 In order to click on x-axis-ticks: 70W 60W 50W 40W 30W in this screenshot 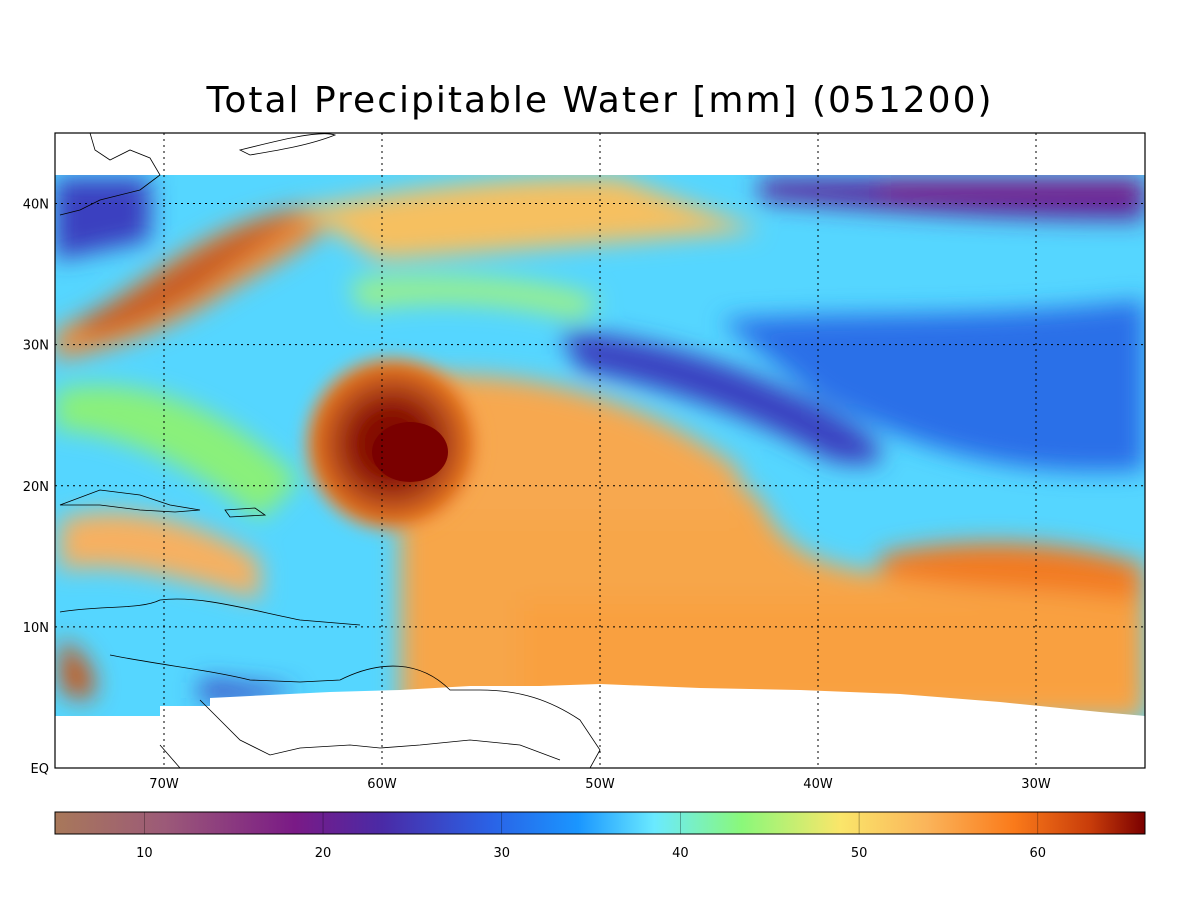, I will do `click(600, 784)`.